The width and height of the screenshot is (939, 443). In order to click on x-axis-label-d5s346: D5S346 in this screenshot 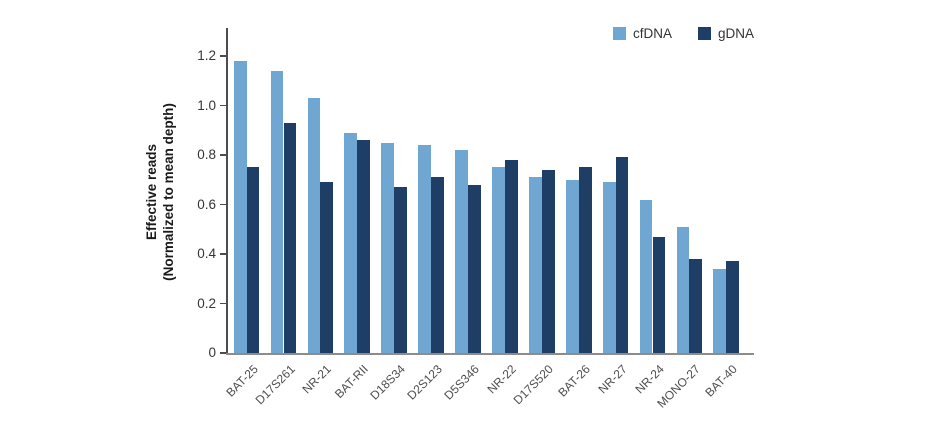, I will do `click(461, 382)`.